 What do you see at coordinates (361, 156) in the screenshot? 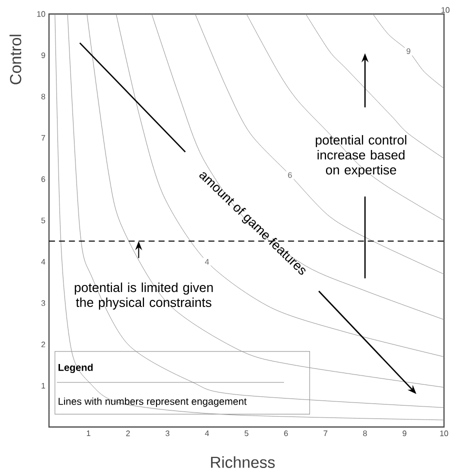
I see `annotation: potential control increase based on expertise` at bounding box center [361, 156].